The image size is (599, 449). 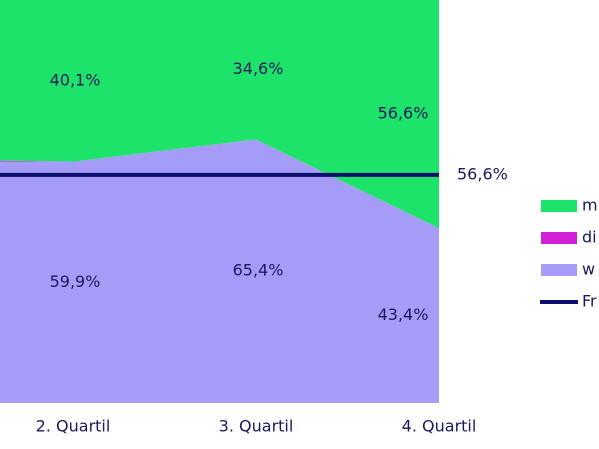 What do you see at coordinates (439, 426) in the screenshot?
I see `x-tick-label: 4. Quartil` at bounding box center [439, 426].